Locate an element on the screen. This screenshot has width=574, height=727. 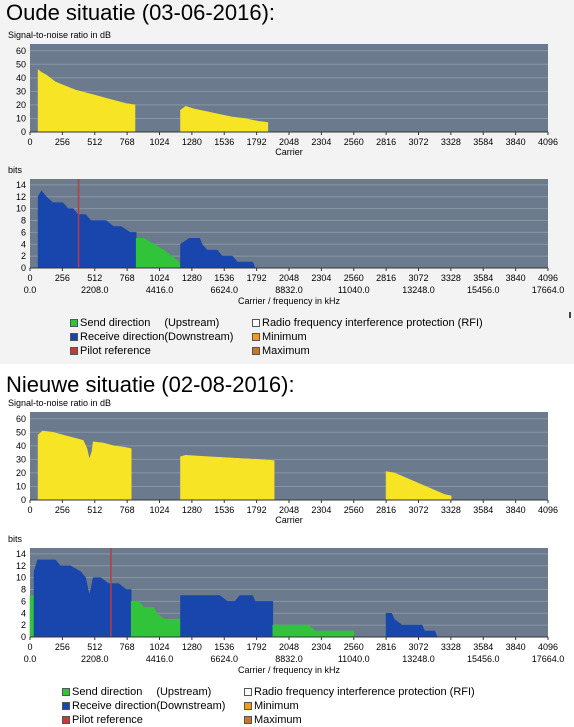
y-tick-label: 4 is located at coordinates (23, 244).